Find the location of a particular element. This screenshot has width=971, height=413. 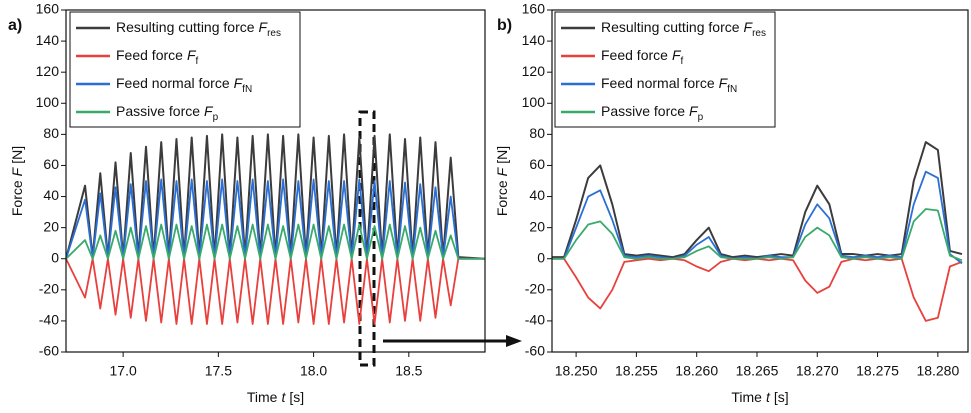

x-tick-label: 18.5 is located at coordinates (408, 371).